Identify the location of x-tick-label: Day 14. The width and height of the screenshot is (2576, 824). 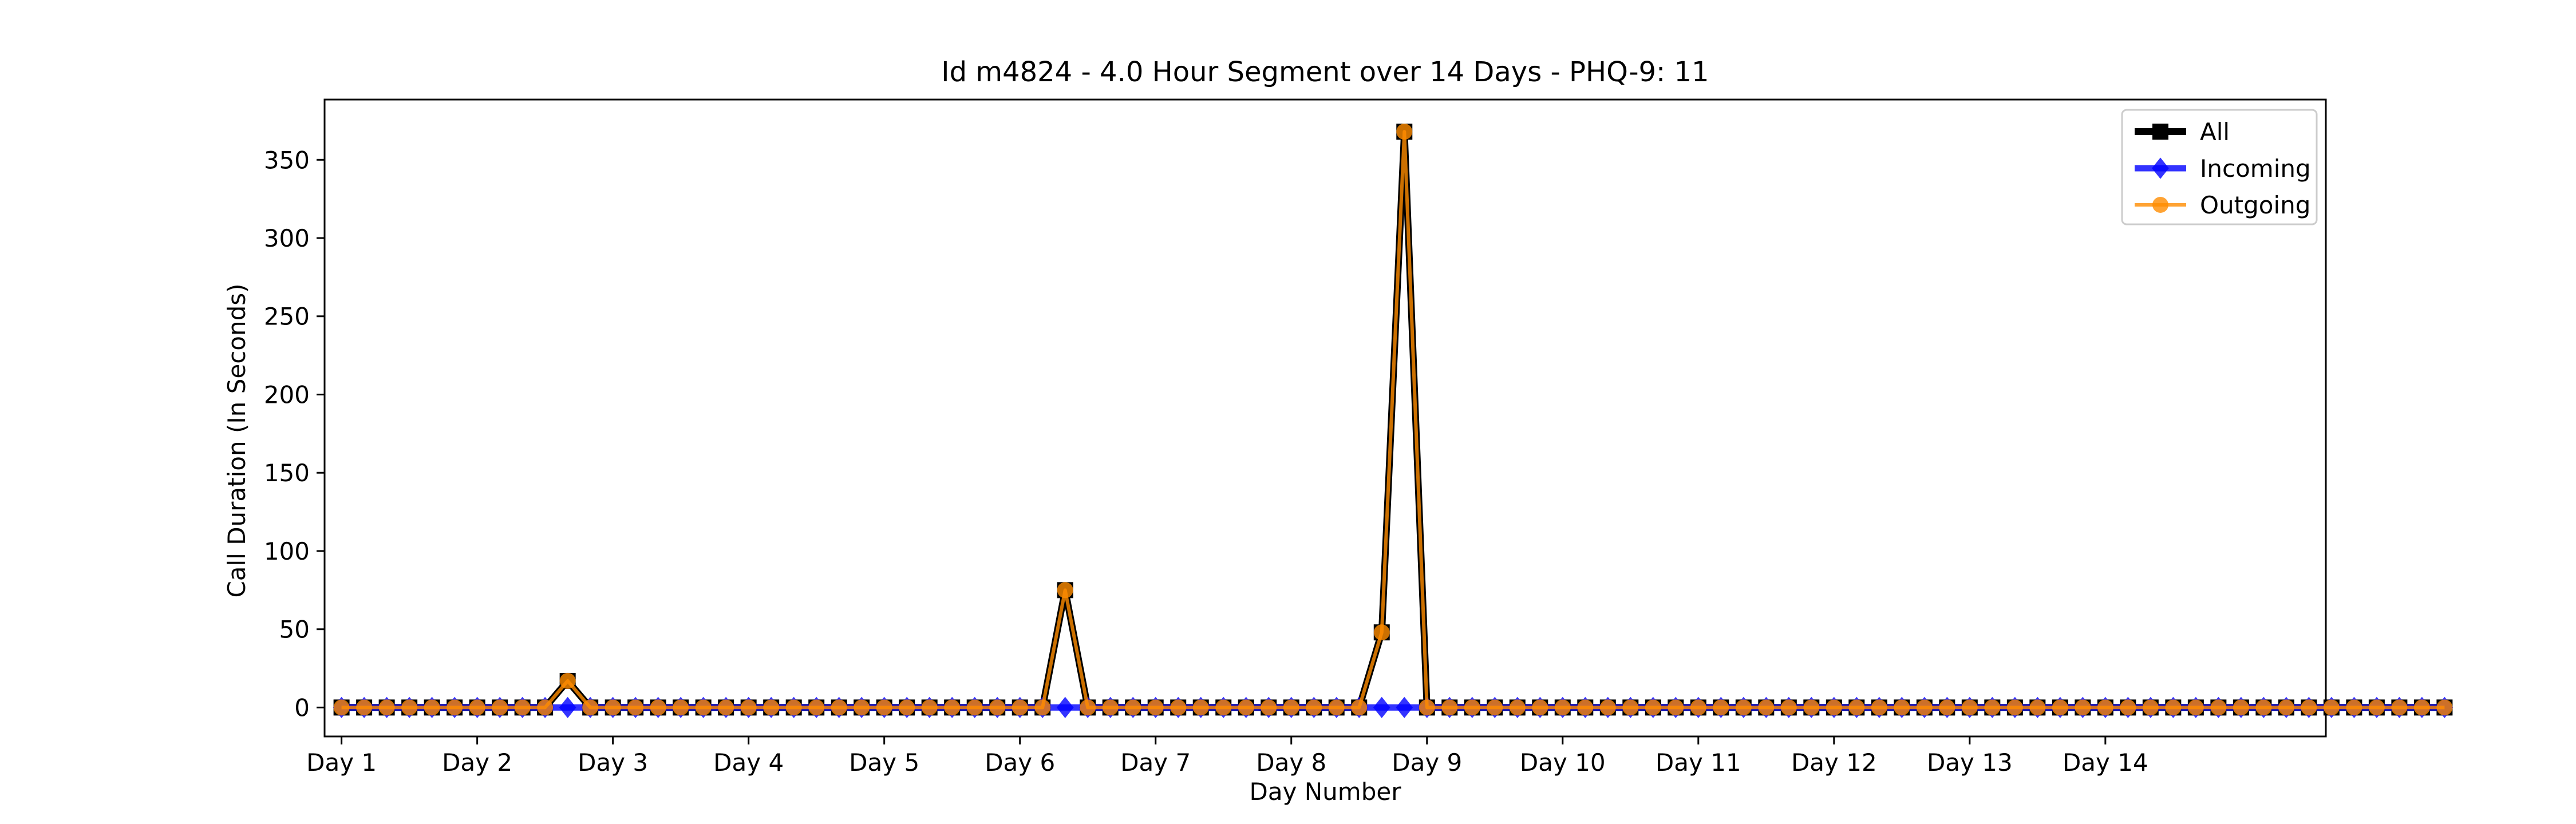
(2105, 762).